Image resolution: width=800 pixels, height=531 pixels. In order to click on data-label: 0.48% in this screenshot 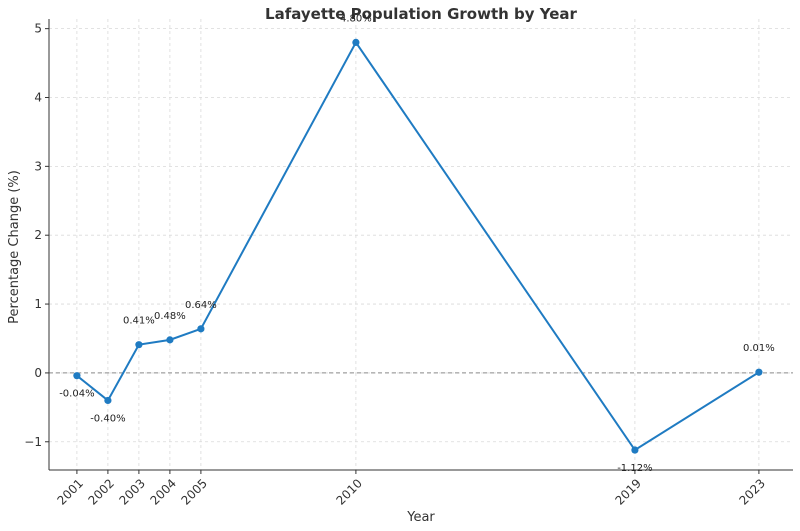, I will do `click(170, 316)`.